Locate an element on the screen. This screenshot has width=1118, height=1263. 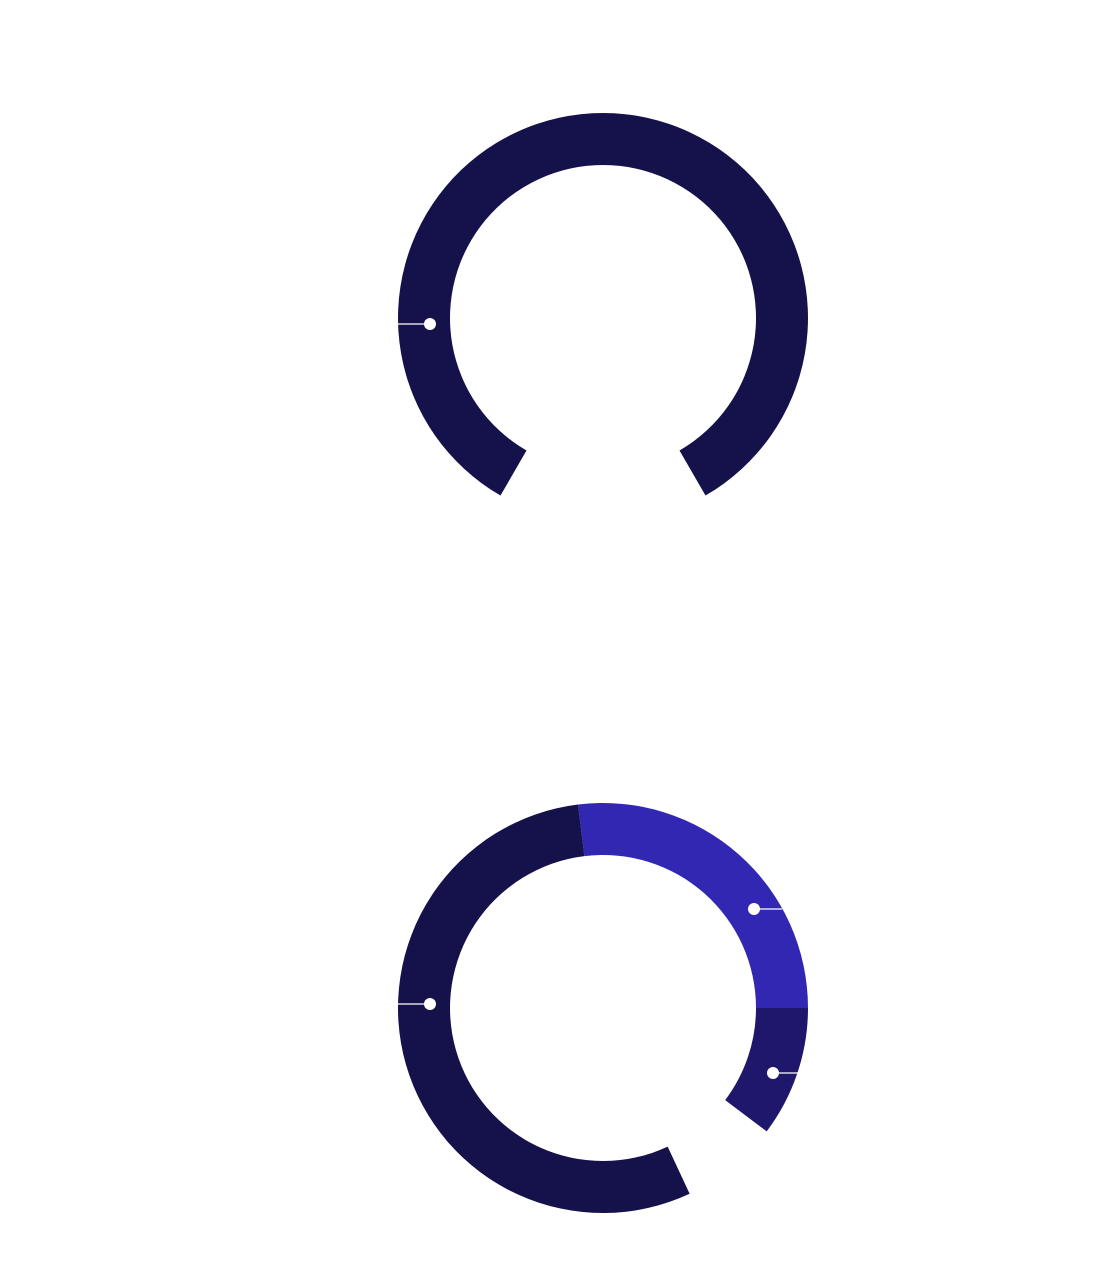
donut-chart-top is located at coordinates (603, 304).